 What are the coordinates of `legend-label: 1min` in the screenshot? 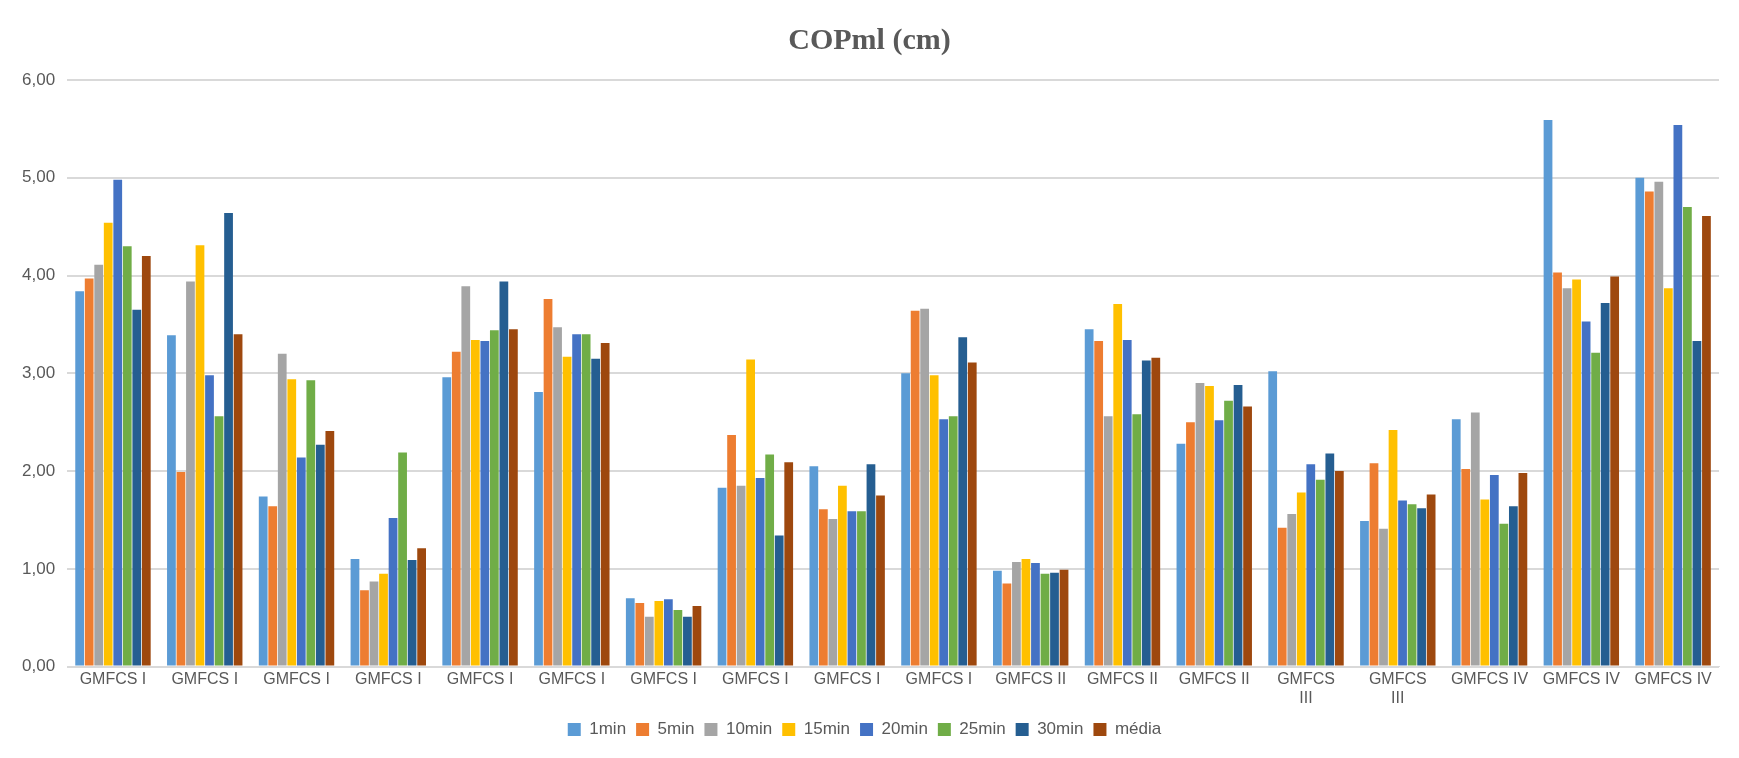 It's located at (608, 729).